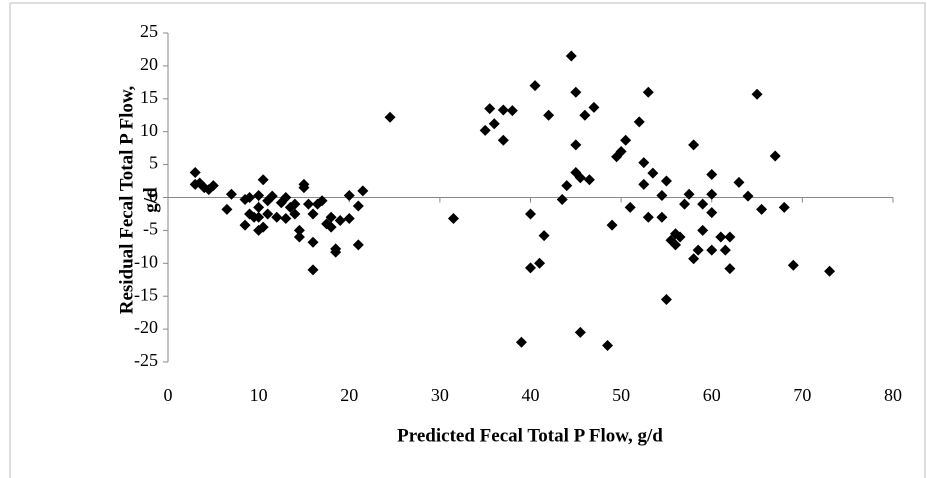 The height and width of the screenshot is (478, 927). Describe the element at coordinates (893, 395) in the screenshot. I see `x-tick-label: 80` at that location.